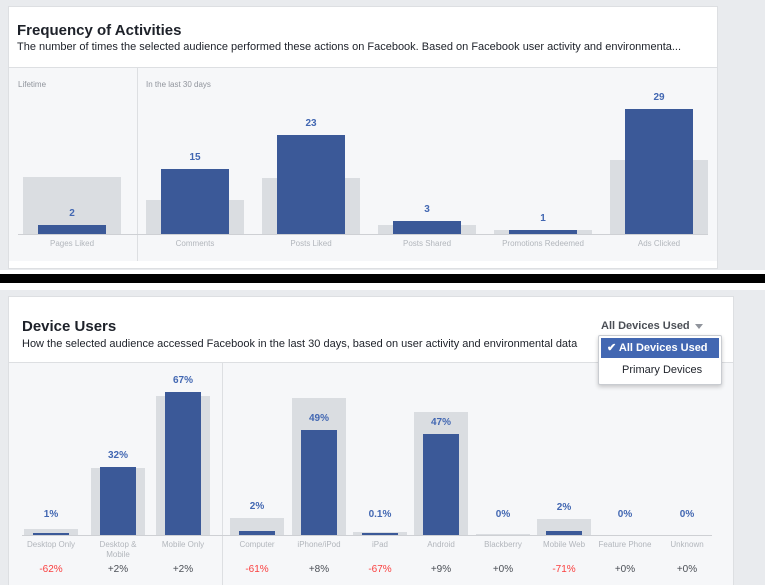 Image resolution: width=765 pixels, height=585 pixels. I want to click on menu-item-label: Primary Devices, so click(662, 370).